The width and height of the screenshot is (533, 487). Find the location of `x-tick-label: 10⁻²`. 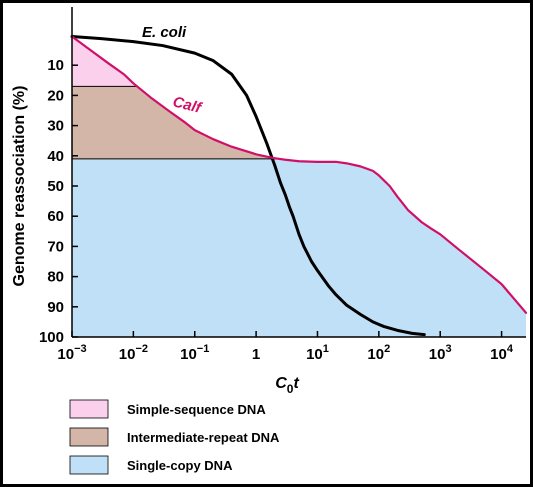

x-tick-label: 10⁻² is located at coordinates (133, 353).